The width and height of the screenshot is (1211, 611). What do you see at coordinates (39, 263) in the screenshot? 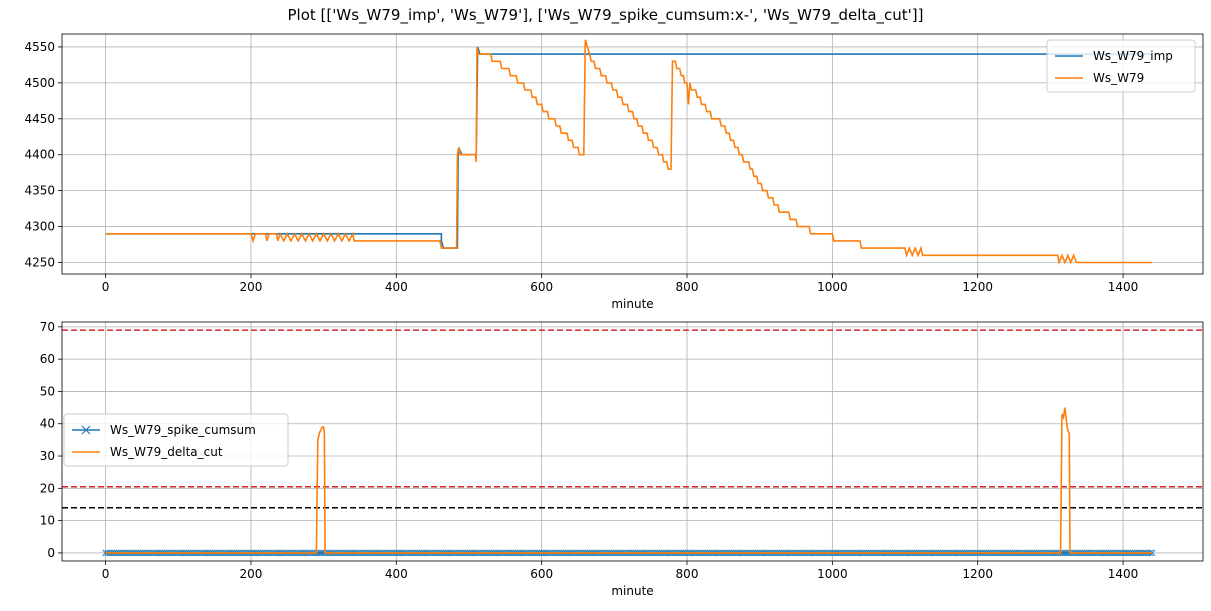
I see `y-tick-label: 4250` at bounding box center [39, 263].